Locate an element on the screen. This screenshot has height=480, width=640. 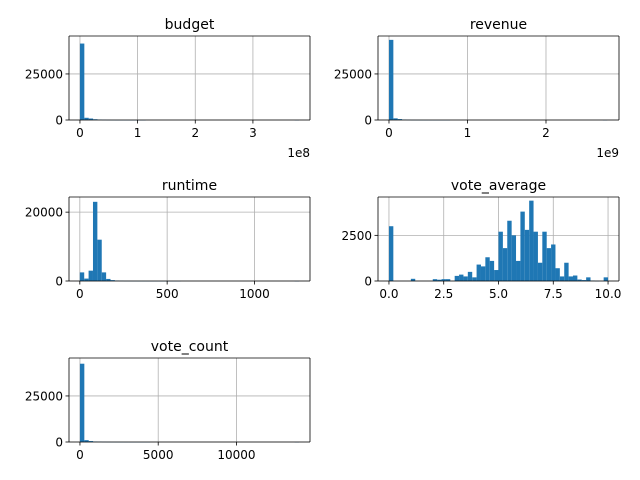
panel-title: vote_average is located at coordinates (498, 186).